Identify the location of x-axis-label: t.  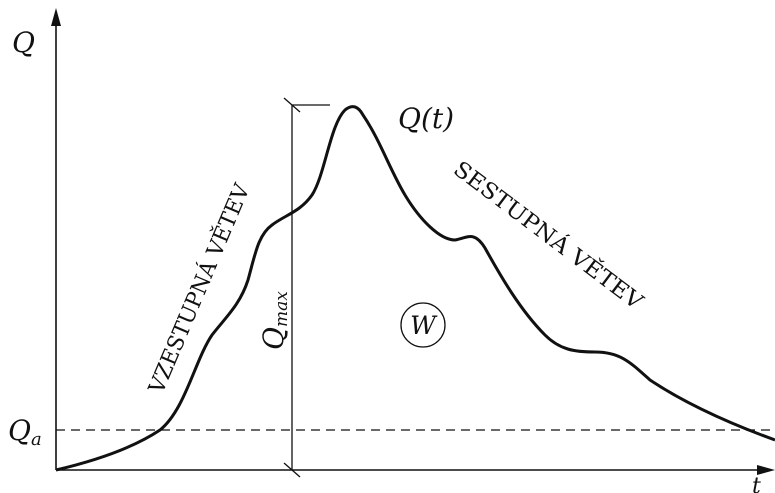
(756, 483).